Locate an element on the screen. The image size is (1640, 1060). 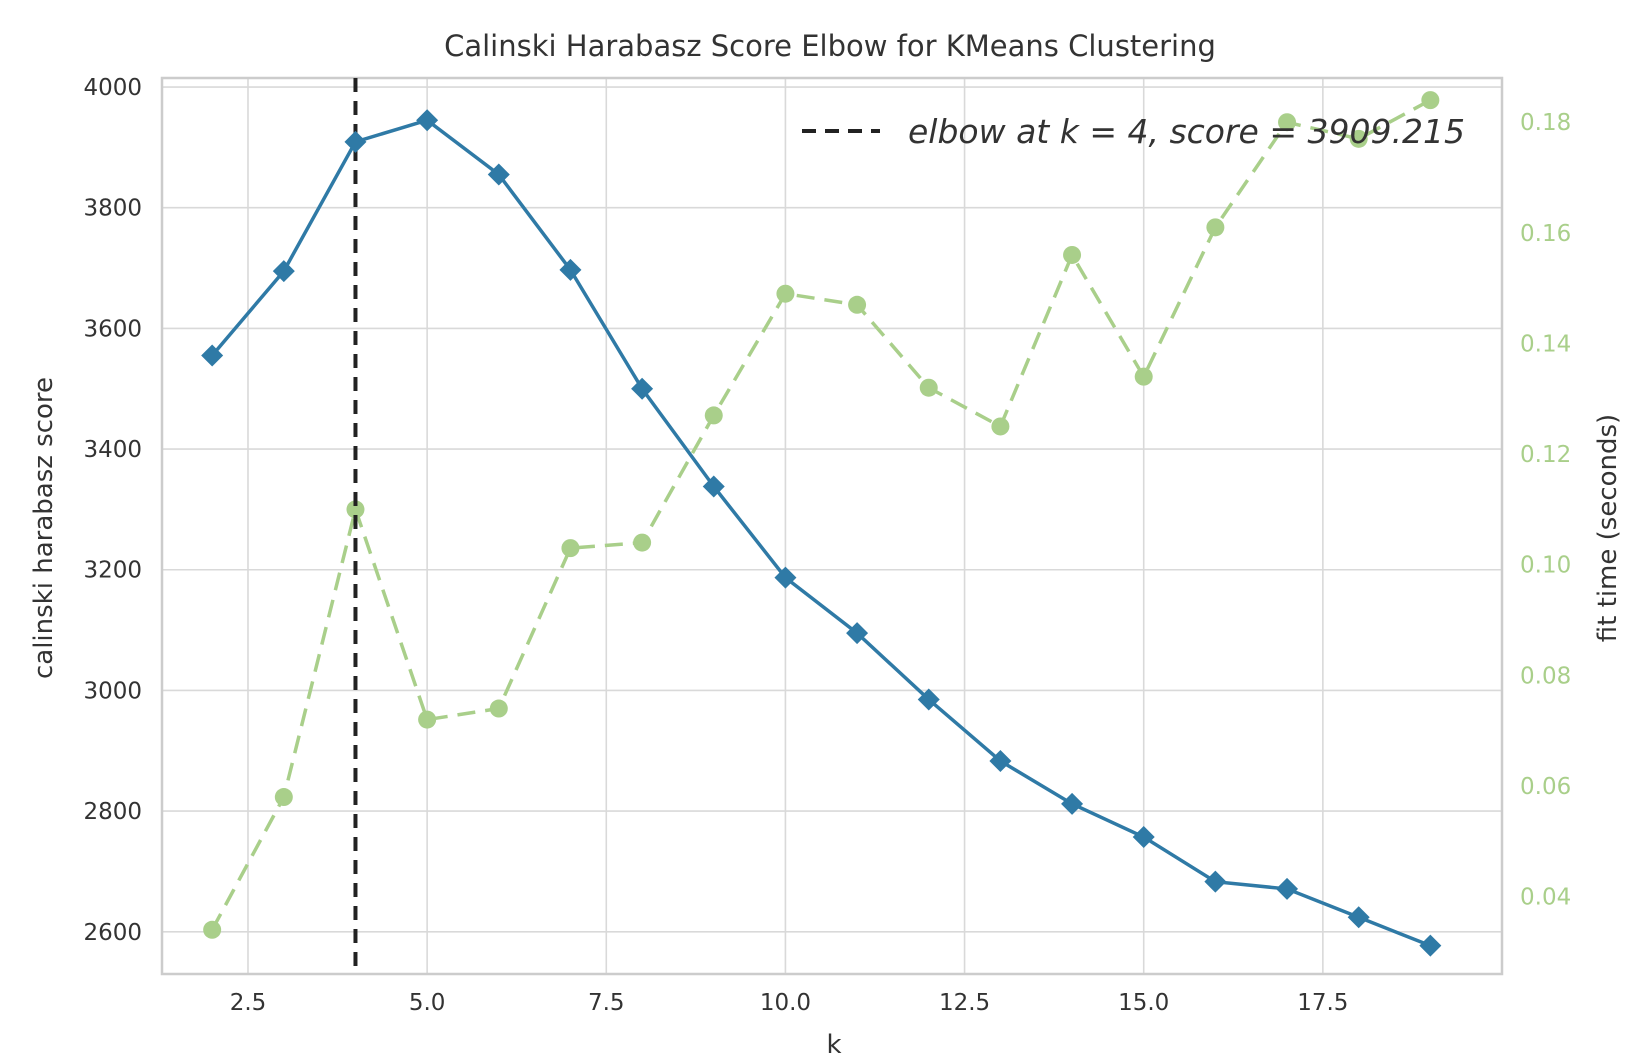
x-tick-label: 2.5 is located at coordinates (248, 1003).